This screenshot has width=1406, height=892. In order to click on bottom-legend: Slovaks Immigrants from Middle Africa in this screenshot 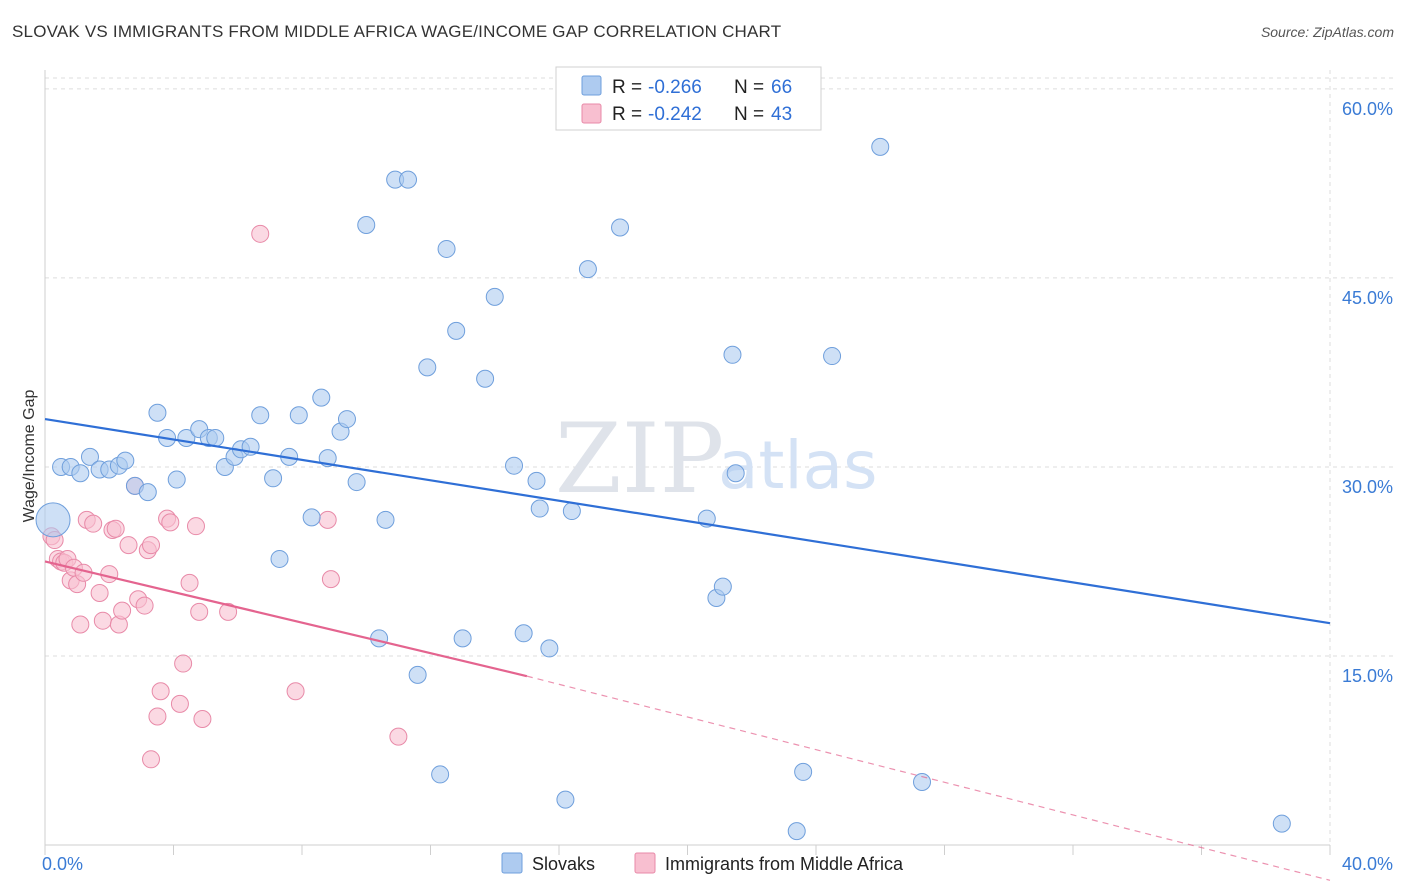, I will do `click(702, 863)`.